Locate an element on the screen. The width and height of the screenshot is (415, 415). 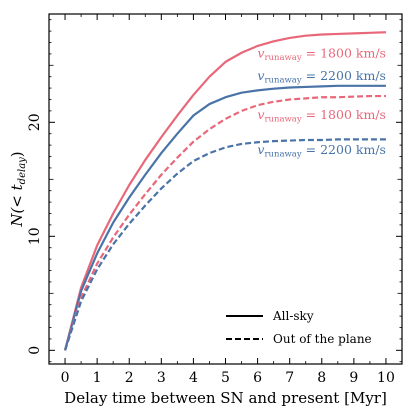
annotation-2: vrunaway = 1800 km/s is located at coordinates (321, 116).